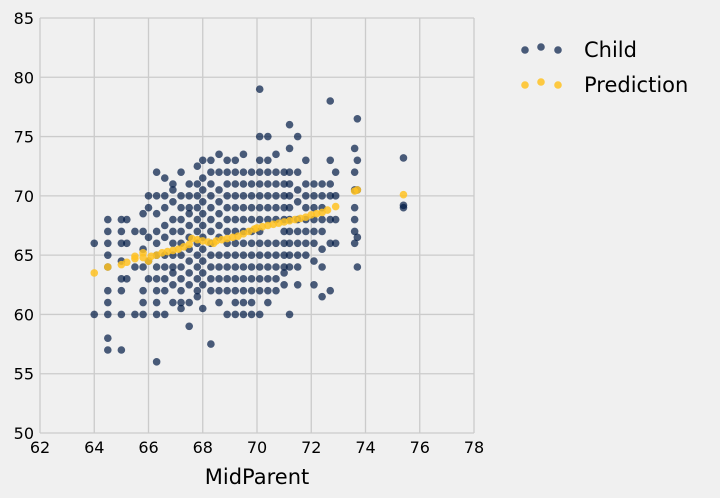 This screenshot has height=498, width=720. I want to click on legend-label: Prediction, so click(636, 85).